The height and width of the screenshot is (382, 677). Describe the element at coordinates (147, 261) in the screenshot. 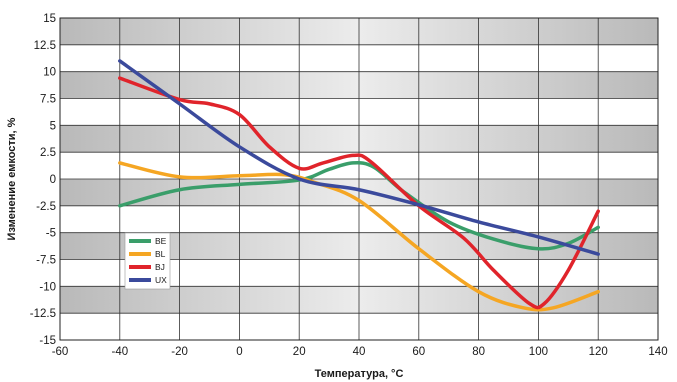

I see `legend: BE BL BJ UX` at that location.